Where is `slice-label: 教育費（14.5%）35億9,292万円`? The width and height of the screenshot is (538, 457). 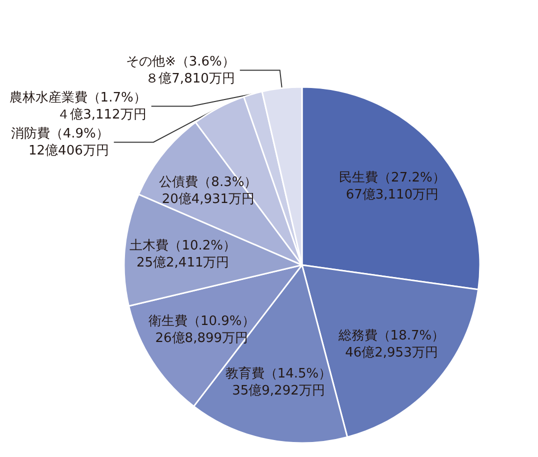 slice-label: 教育費（14.5%）35億9,292万円 is located at coordinates (278, 381).